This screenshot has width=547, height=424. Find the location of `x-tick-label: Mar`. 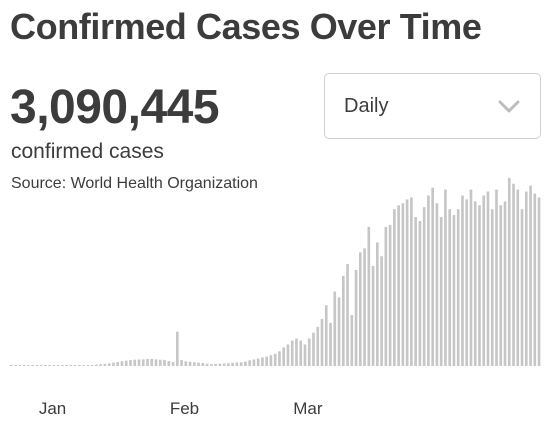

x-tick-label: Mar is located at coordinates (308, 408).